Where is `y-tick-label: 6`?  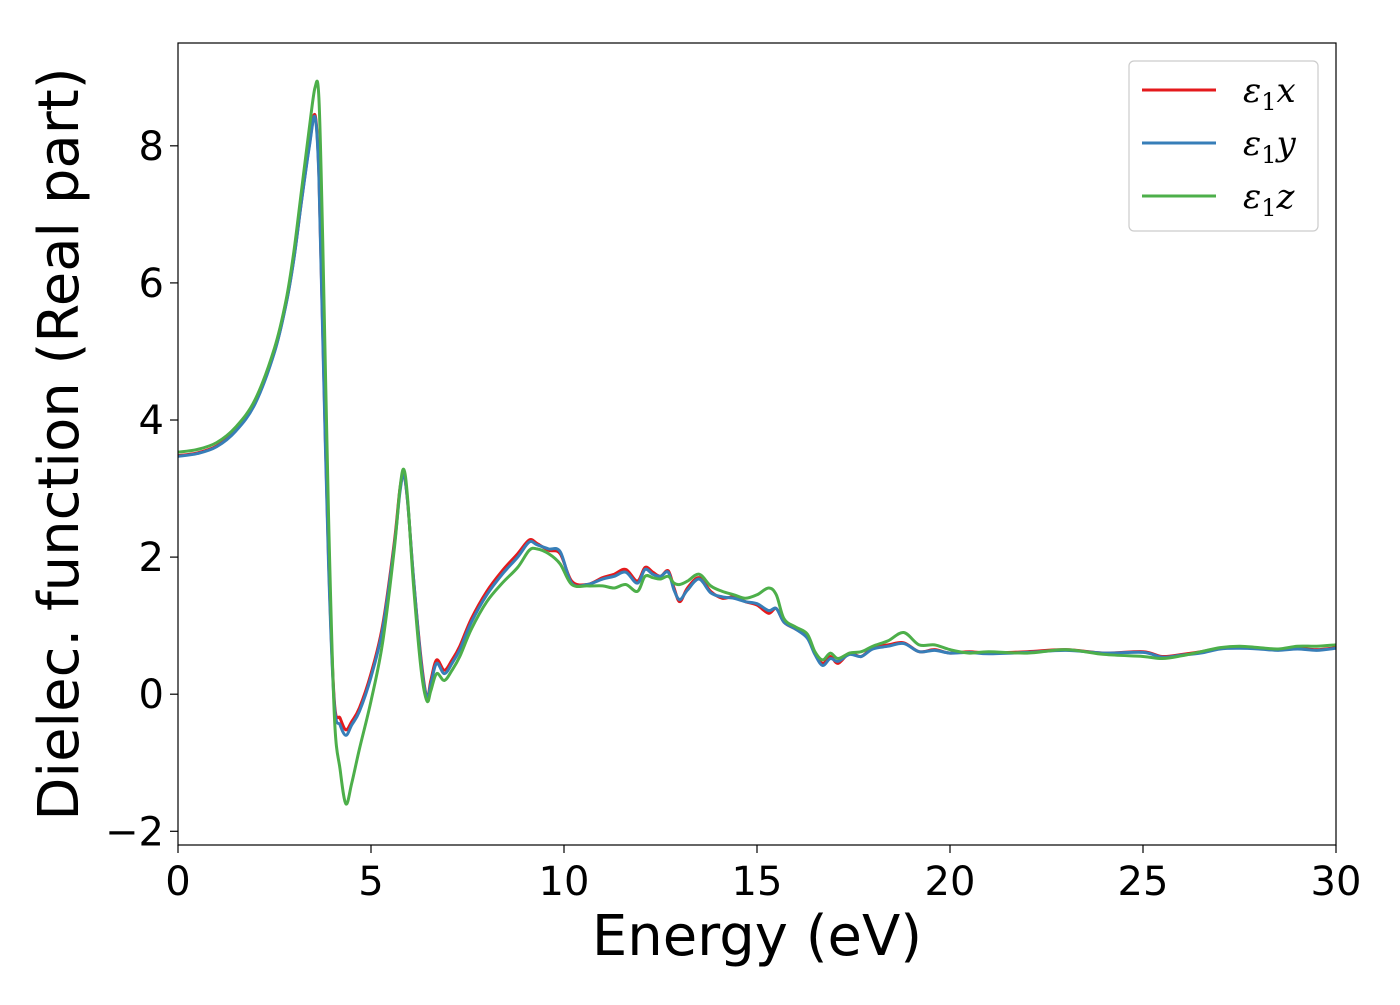 y-tick-label: 6 is located at coordinates (151, 284).